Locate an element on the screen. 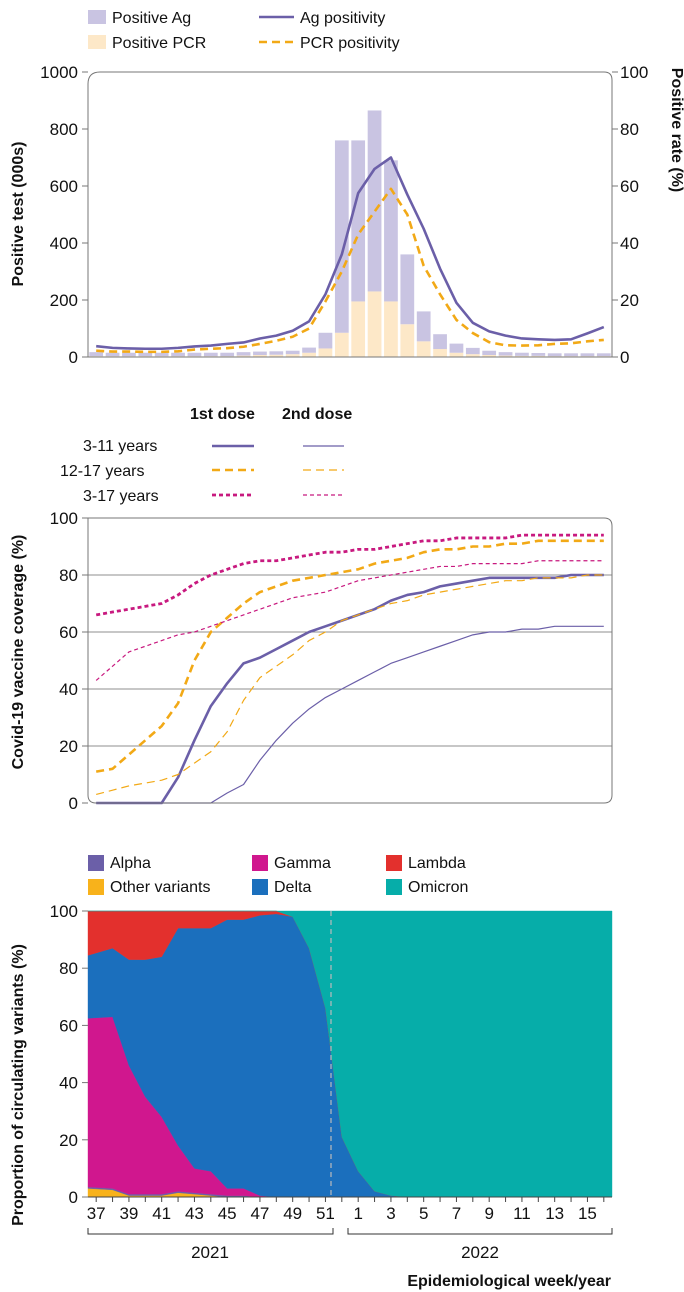 This screenshot has width=684, height=1292. y-axis-variants: 0 20 40 60 80 100 is located at coordinates (69, 1054).